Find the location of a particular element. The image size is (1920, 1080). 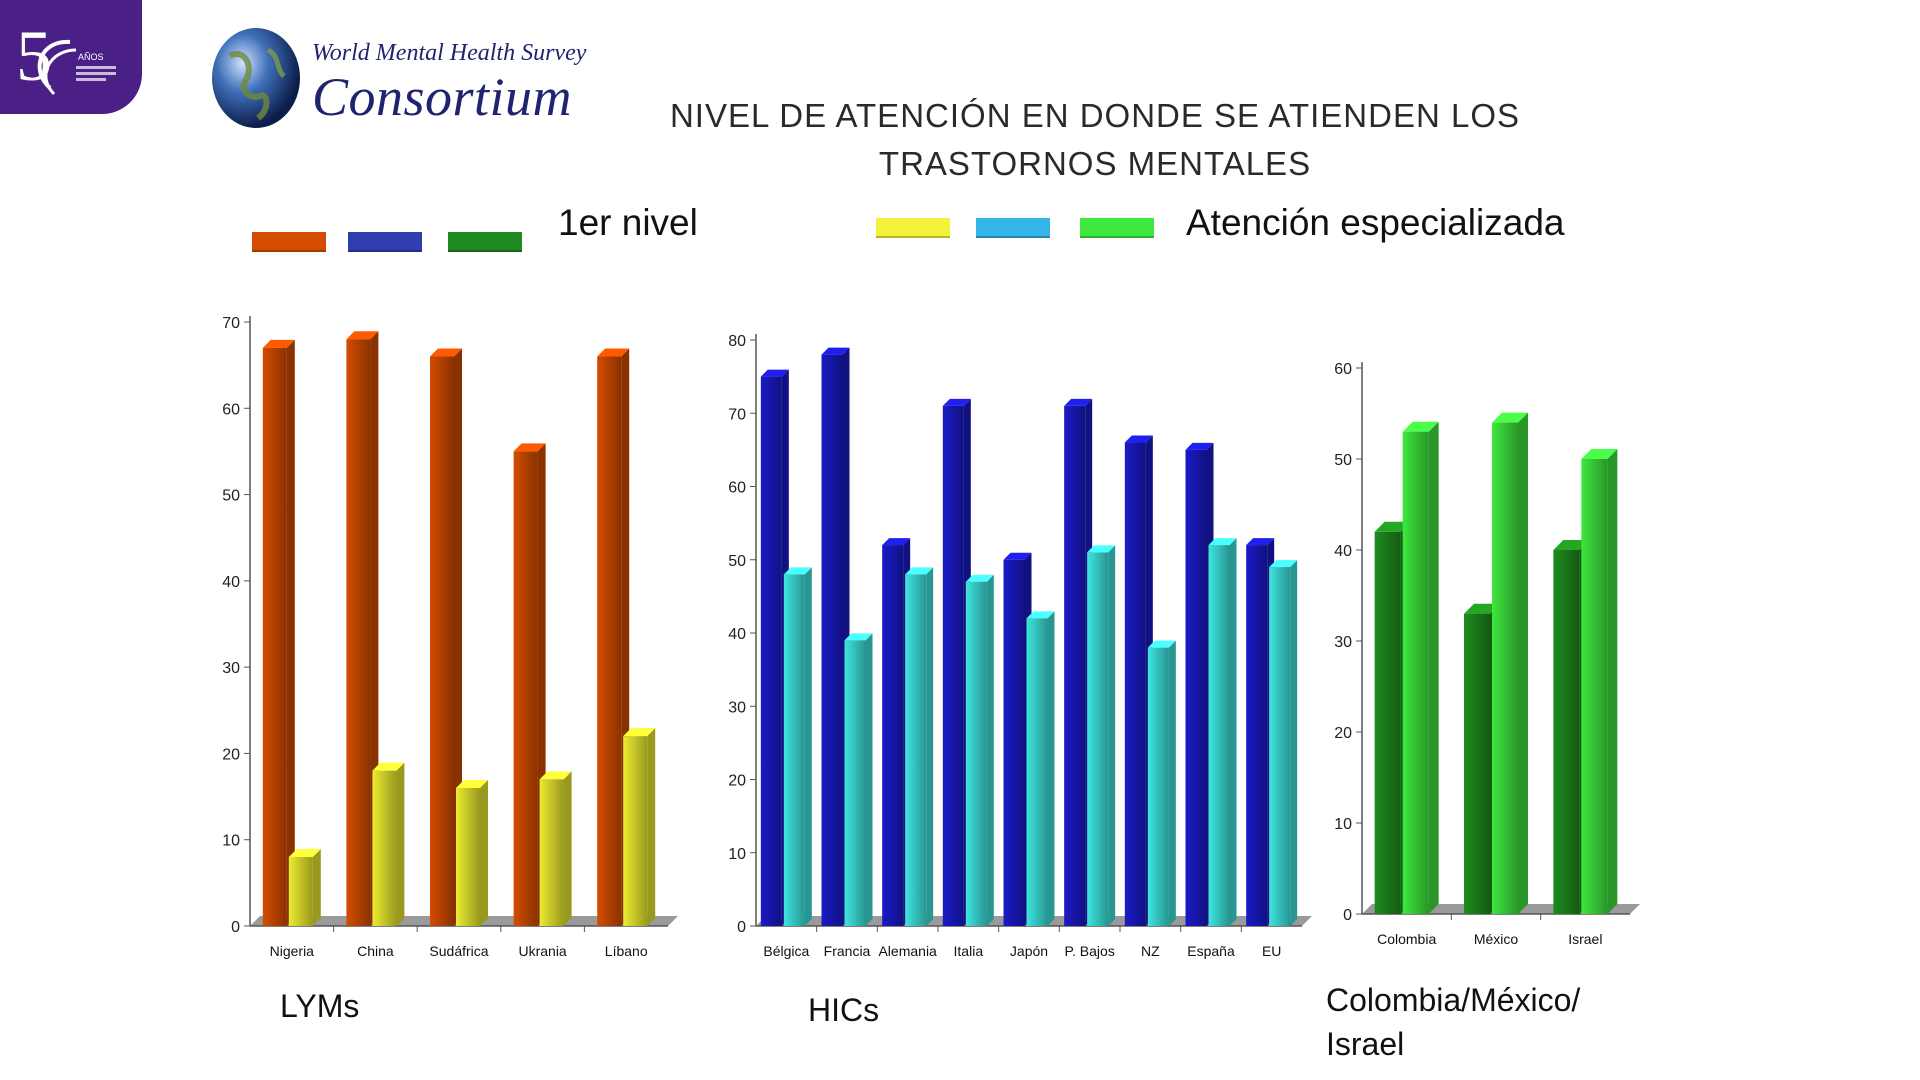

chart-lyms-y-tick-label: 50 is located at coordinates (231, 496).